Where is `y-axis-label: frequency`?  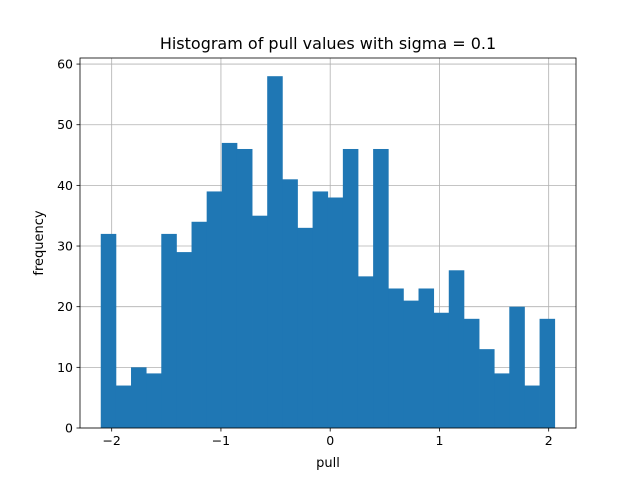 y-axis-label: frequency is located at coordinates (39, 243).